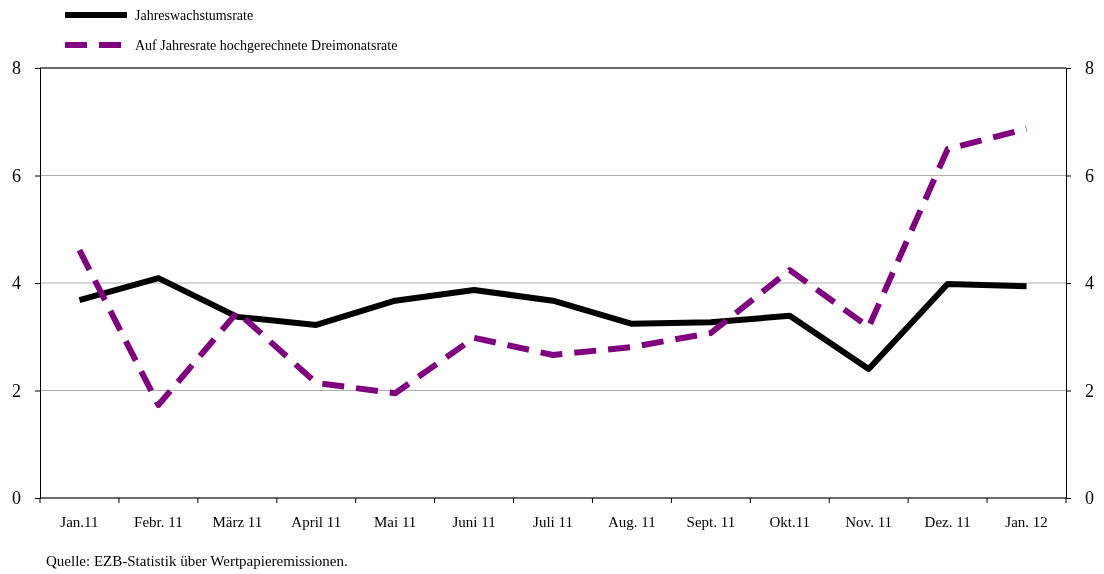  What do you see at coordinates (1089, 68) in the screenshot?
I see `y2-tick-label: 8` at bounding box center [1089, 68].